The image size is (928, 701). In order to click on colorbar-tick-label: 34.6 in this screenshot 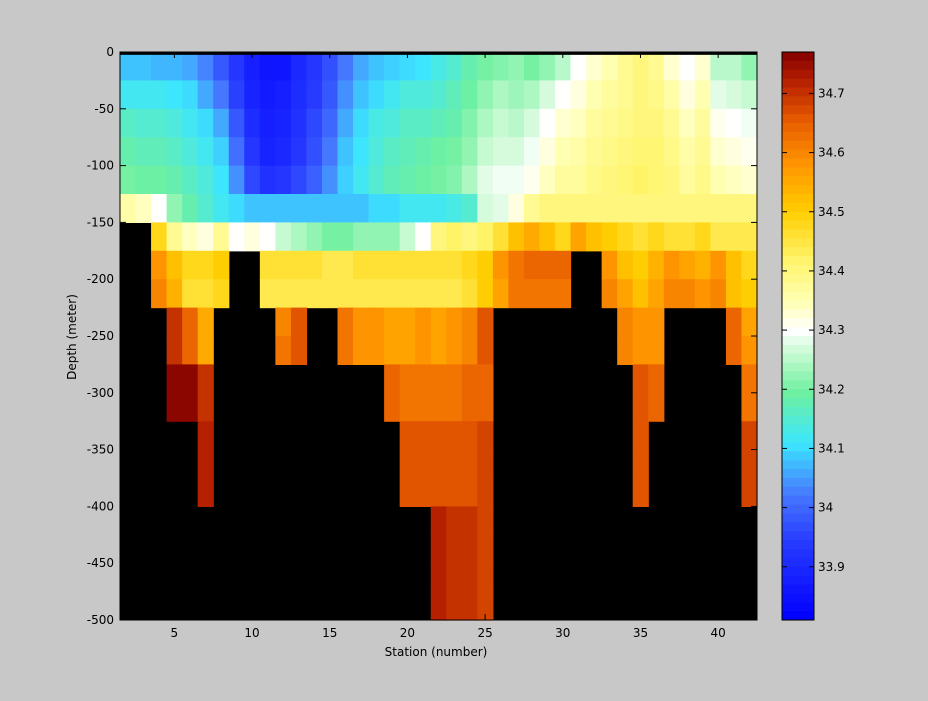, I will do `click(831, 153)`.